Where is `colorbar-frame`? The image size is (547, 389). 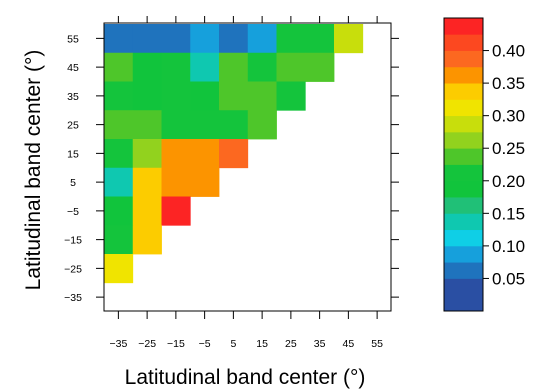
colorbar-frame is located at coordinates (463, 164).